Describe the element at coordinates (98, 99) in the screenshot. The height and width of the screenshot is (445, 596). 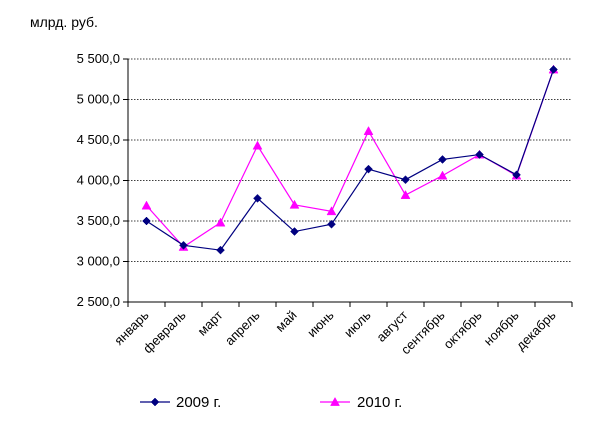
I see `y-tick-label: 5 000,0` at that location.